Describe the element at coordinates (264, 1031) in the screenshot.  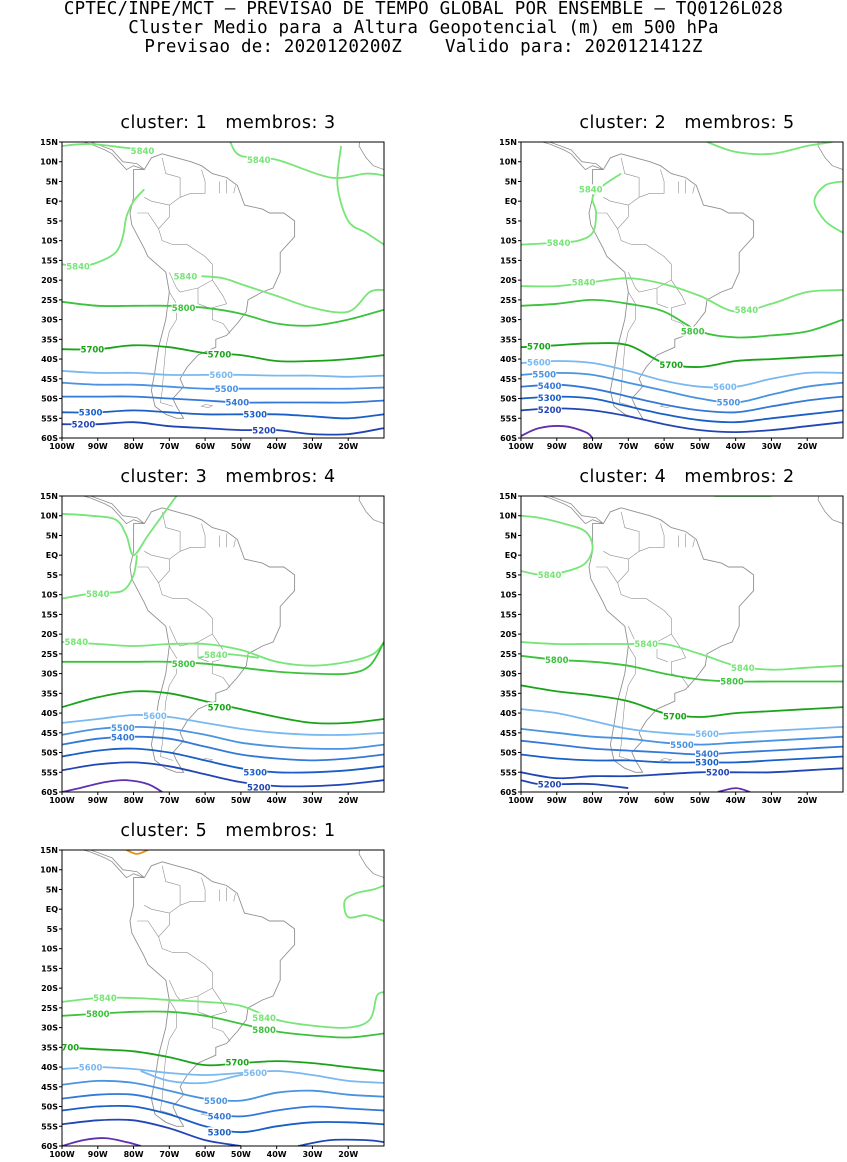
I see `contour-label-5800: 5800` at that location.